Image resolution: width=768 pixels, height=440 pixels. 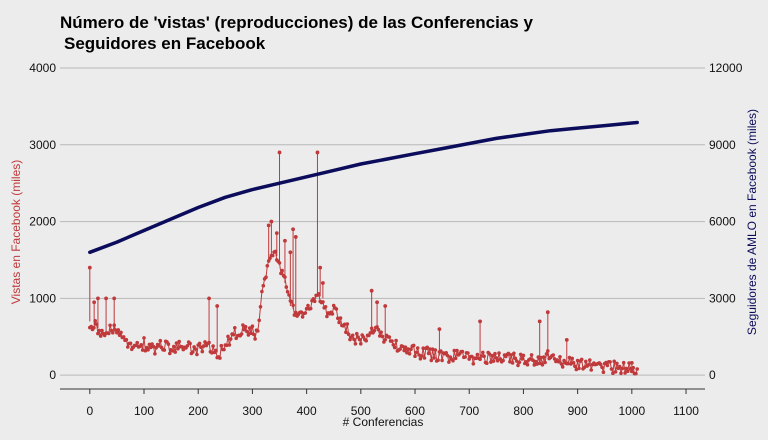 I want to click on x-tick-label: 600, so click(x=415, y=411).